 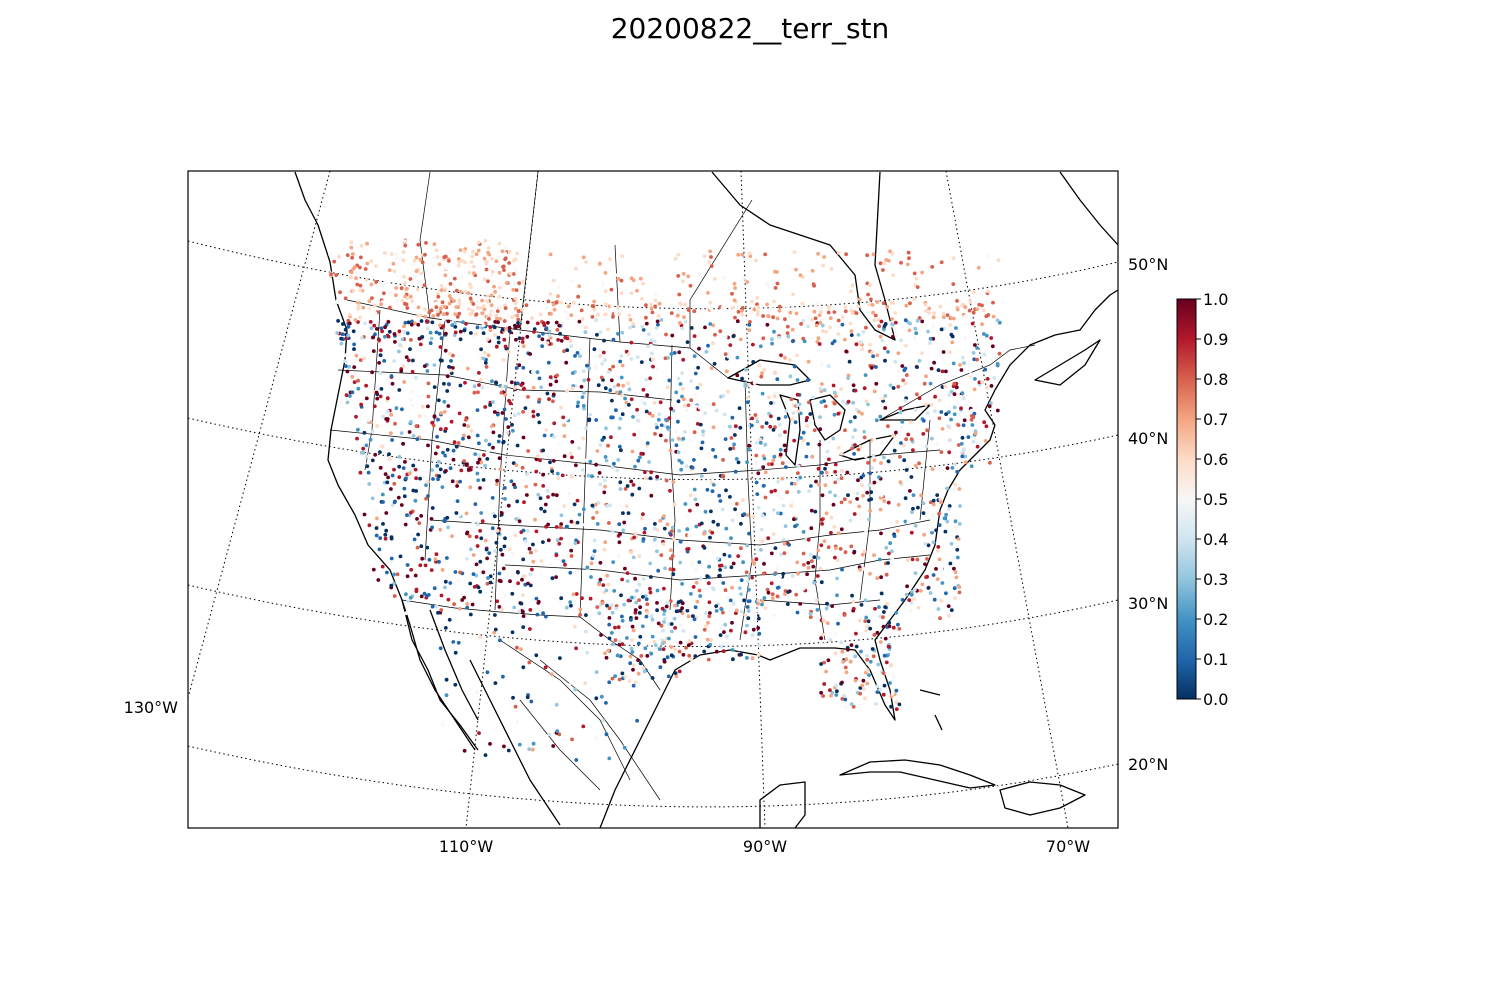 I want to click on colorbar-tick-label: 0.1, so click(x=1215, y=659).